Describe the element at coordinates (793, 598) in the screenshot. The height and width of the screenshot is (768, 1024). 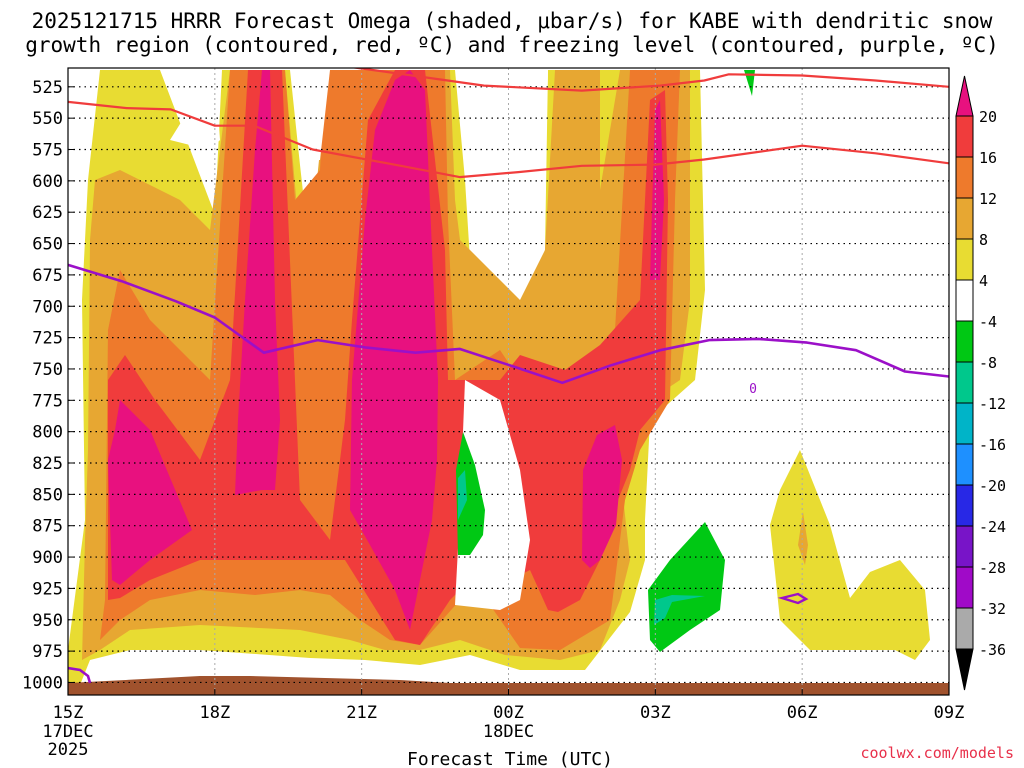
I see `freezing-level-contour-loop` at that location.